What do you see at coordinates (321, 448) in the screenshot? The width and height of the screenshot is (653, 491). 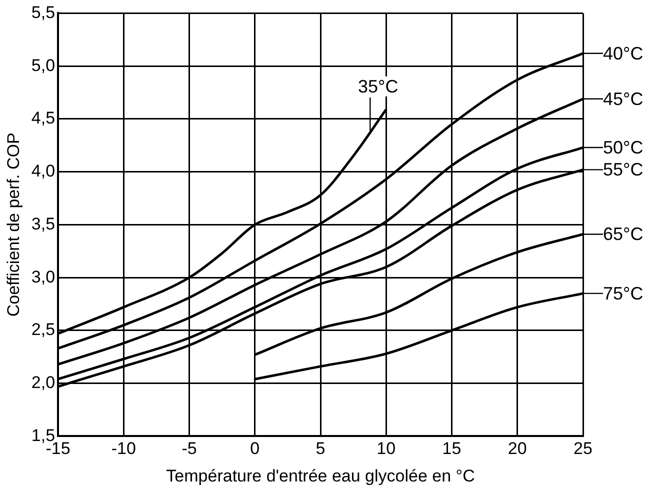 I see `x-tick-label: 5` at bounding box center [321, 448].